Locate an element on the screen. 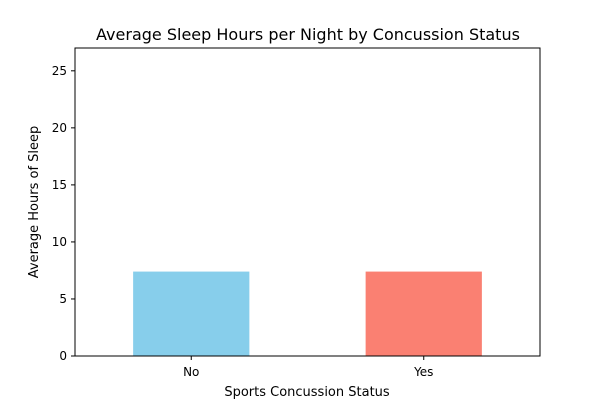 This screenshot has height=400, width=600. y-tick-label: 5 is located at coordinates (63, 299).